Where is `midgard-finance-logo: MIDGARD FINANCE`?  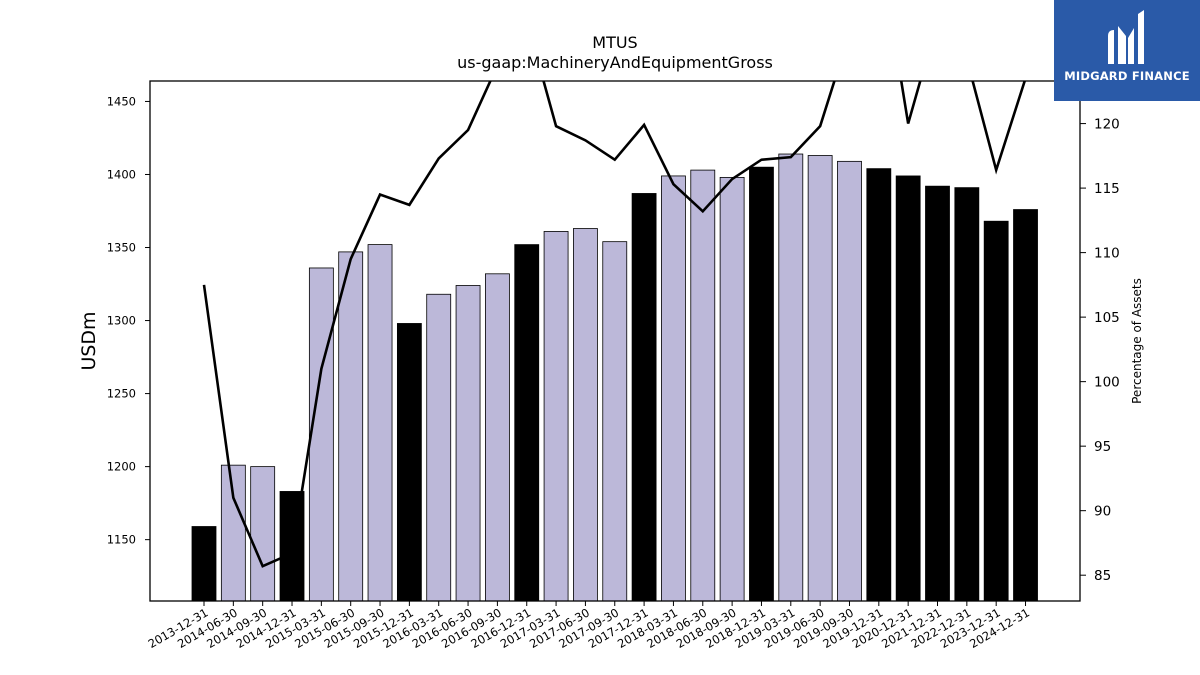 midgard-finance-logo: MIDGARD FINANCE is located at coordinates (1127, 50).